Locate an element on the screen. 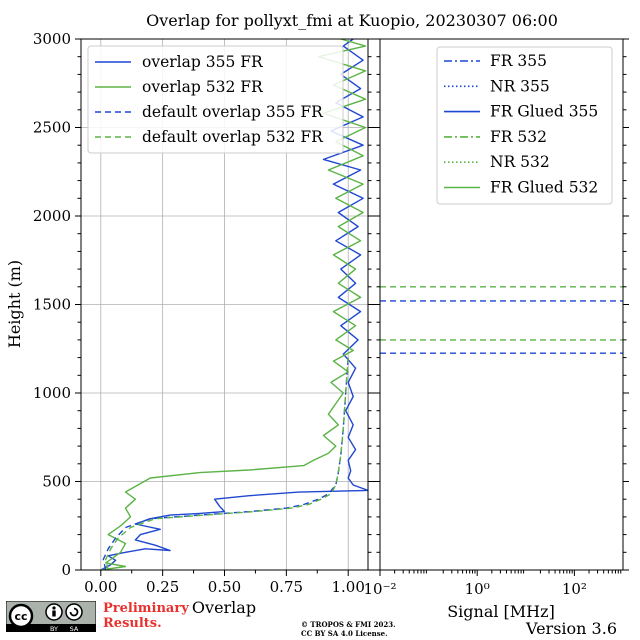  legend-label: FR Glued 355 is located at coordinates (544, 112).